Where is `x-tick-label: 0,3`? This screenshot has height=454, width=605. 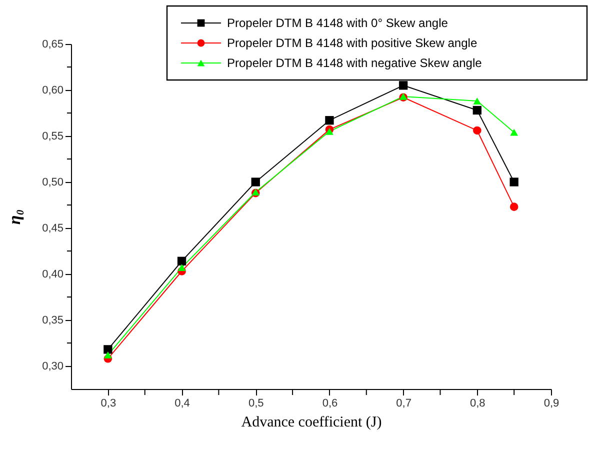
x-tick-label: 0,3 is located at coordinates (108, 404).